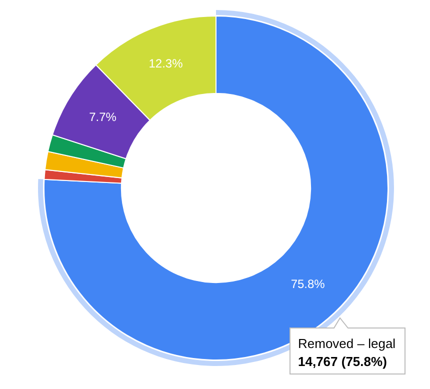  What do you see at coordinates (342, 361) in the screenshot?
I see `text: 14,767 (75.8%)` at bounding box center [342, 361].